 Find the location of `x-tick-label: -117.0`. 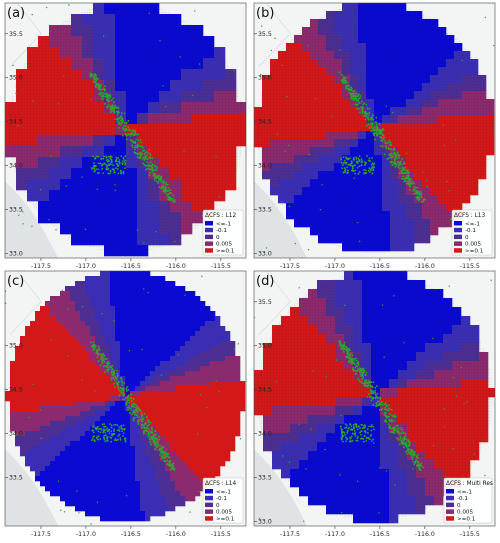

x-tick-label: -117.0 is located at coordinates (86, 266).